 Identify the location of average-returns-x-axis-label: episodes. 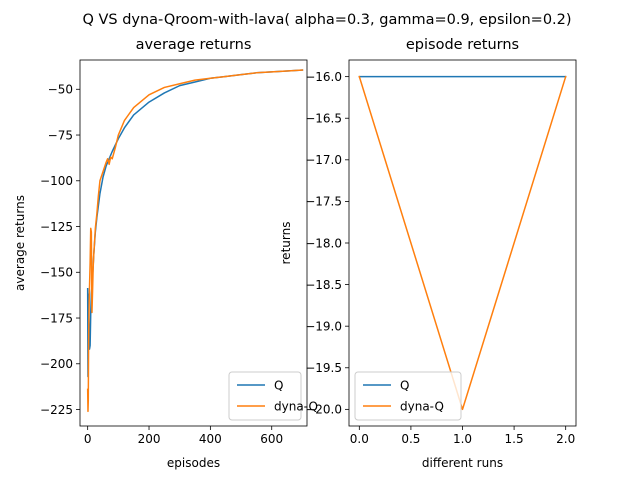
(193, 463).